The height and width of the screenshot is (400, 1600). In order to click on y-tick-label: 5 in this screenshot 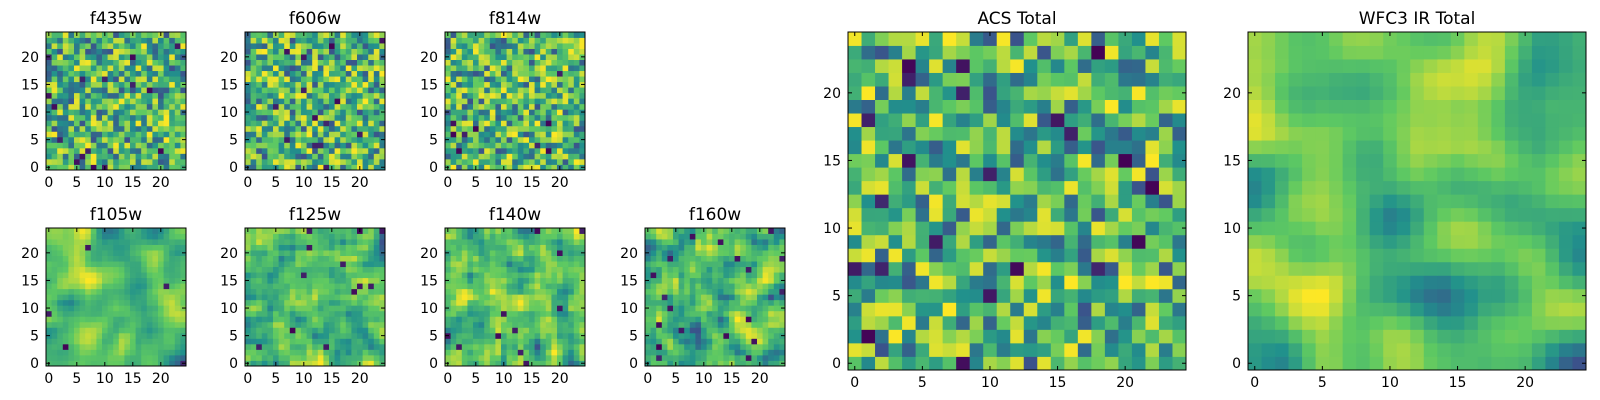, I will do `click(34, 141)`.